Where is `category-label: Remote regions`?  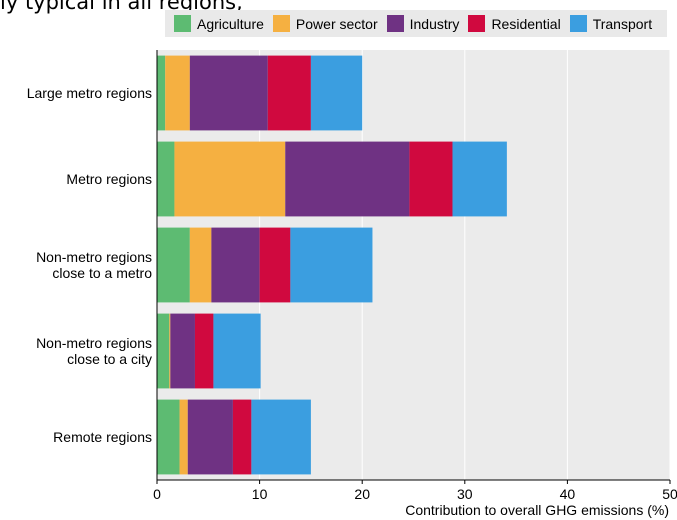
category-label: Remote regions is located at coordinates (102, 437).